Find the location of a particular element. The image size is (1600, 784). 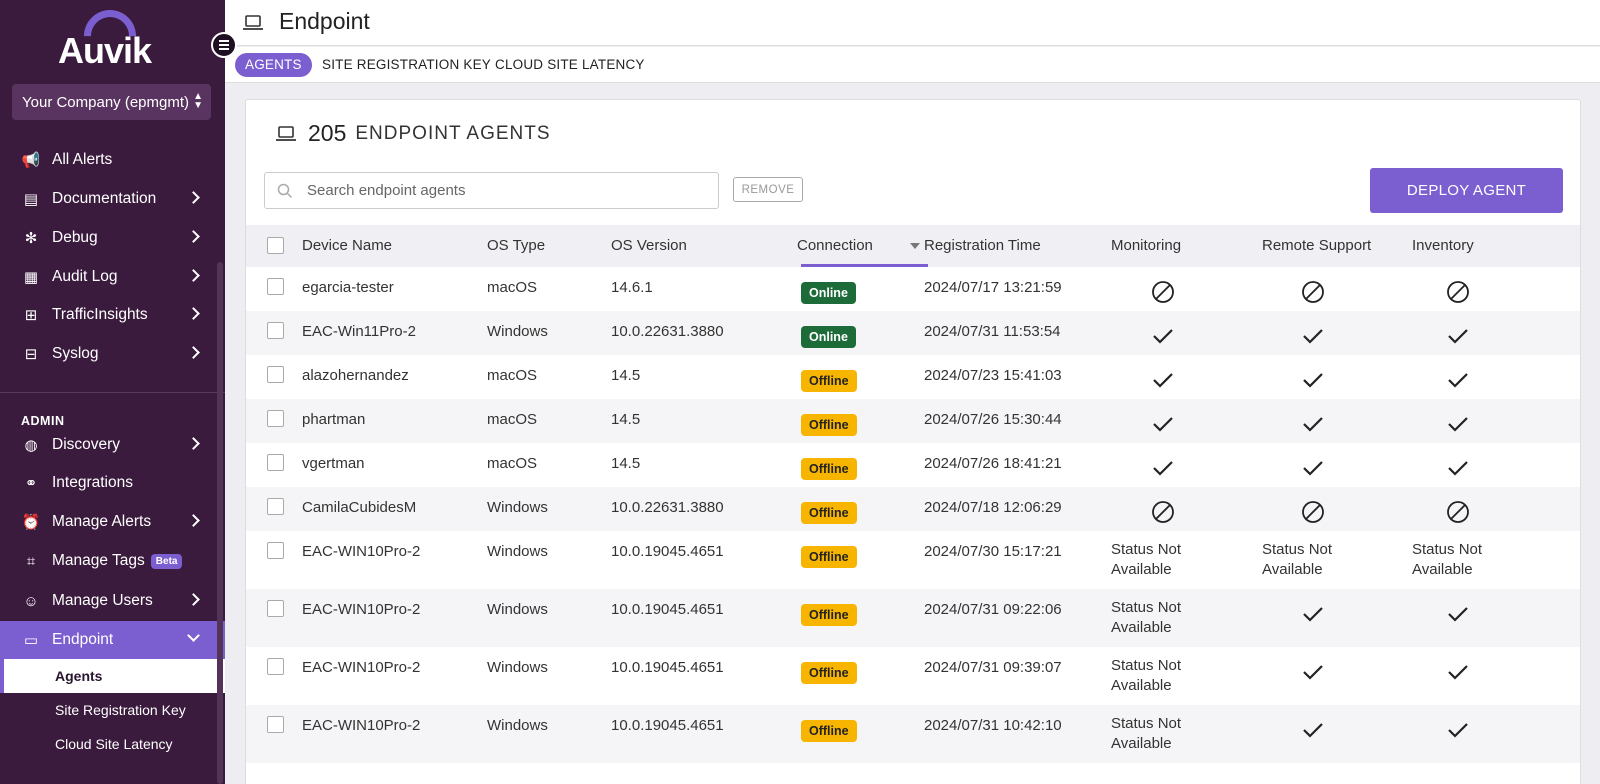

page-title: Endpoint is located at coordinates (324, 21).